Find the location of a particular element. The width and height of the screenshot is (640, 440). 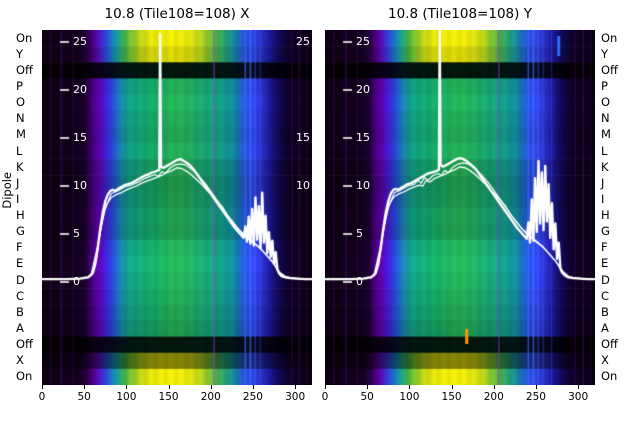

dipole-label-right: E is located at coordinates (605, 263).